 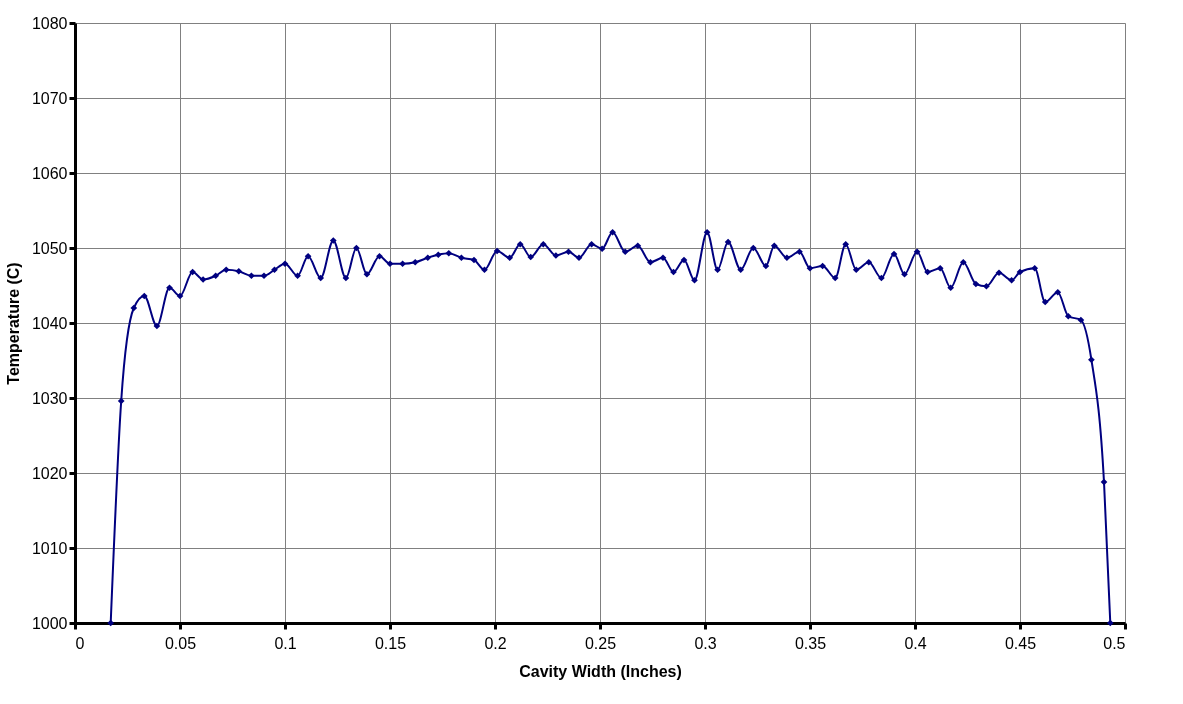 I want to click on x-tick-label: 0.05, so click(x=180, y=643).